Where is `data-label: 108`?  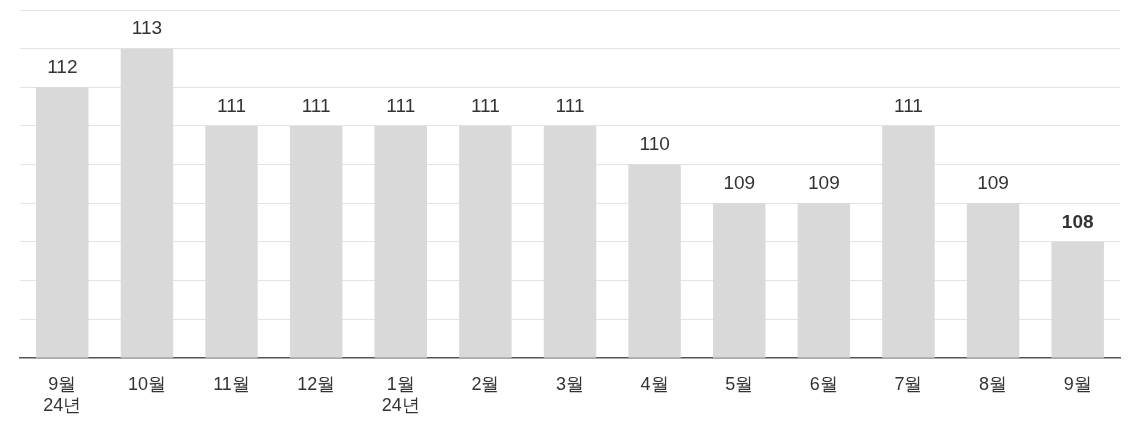
data-label: 108 is located at coordinates (1077, 221).